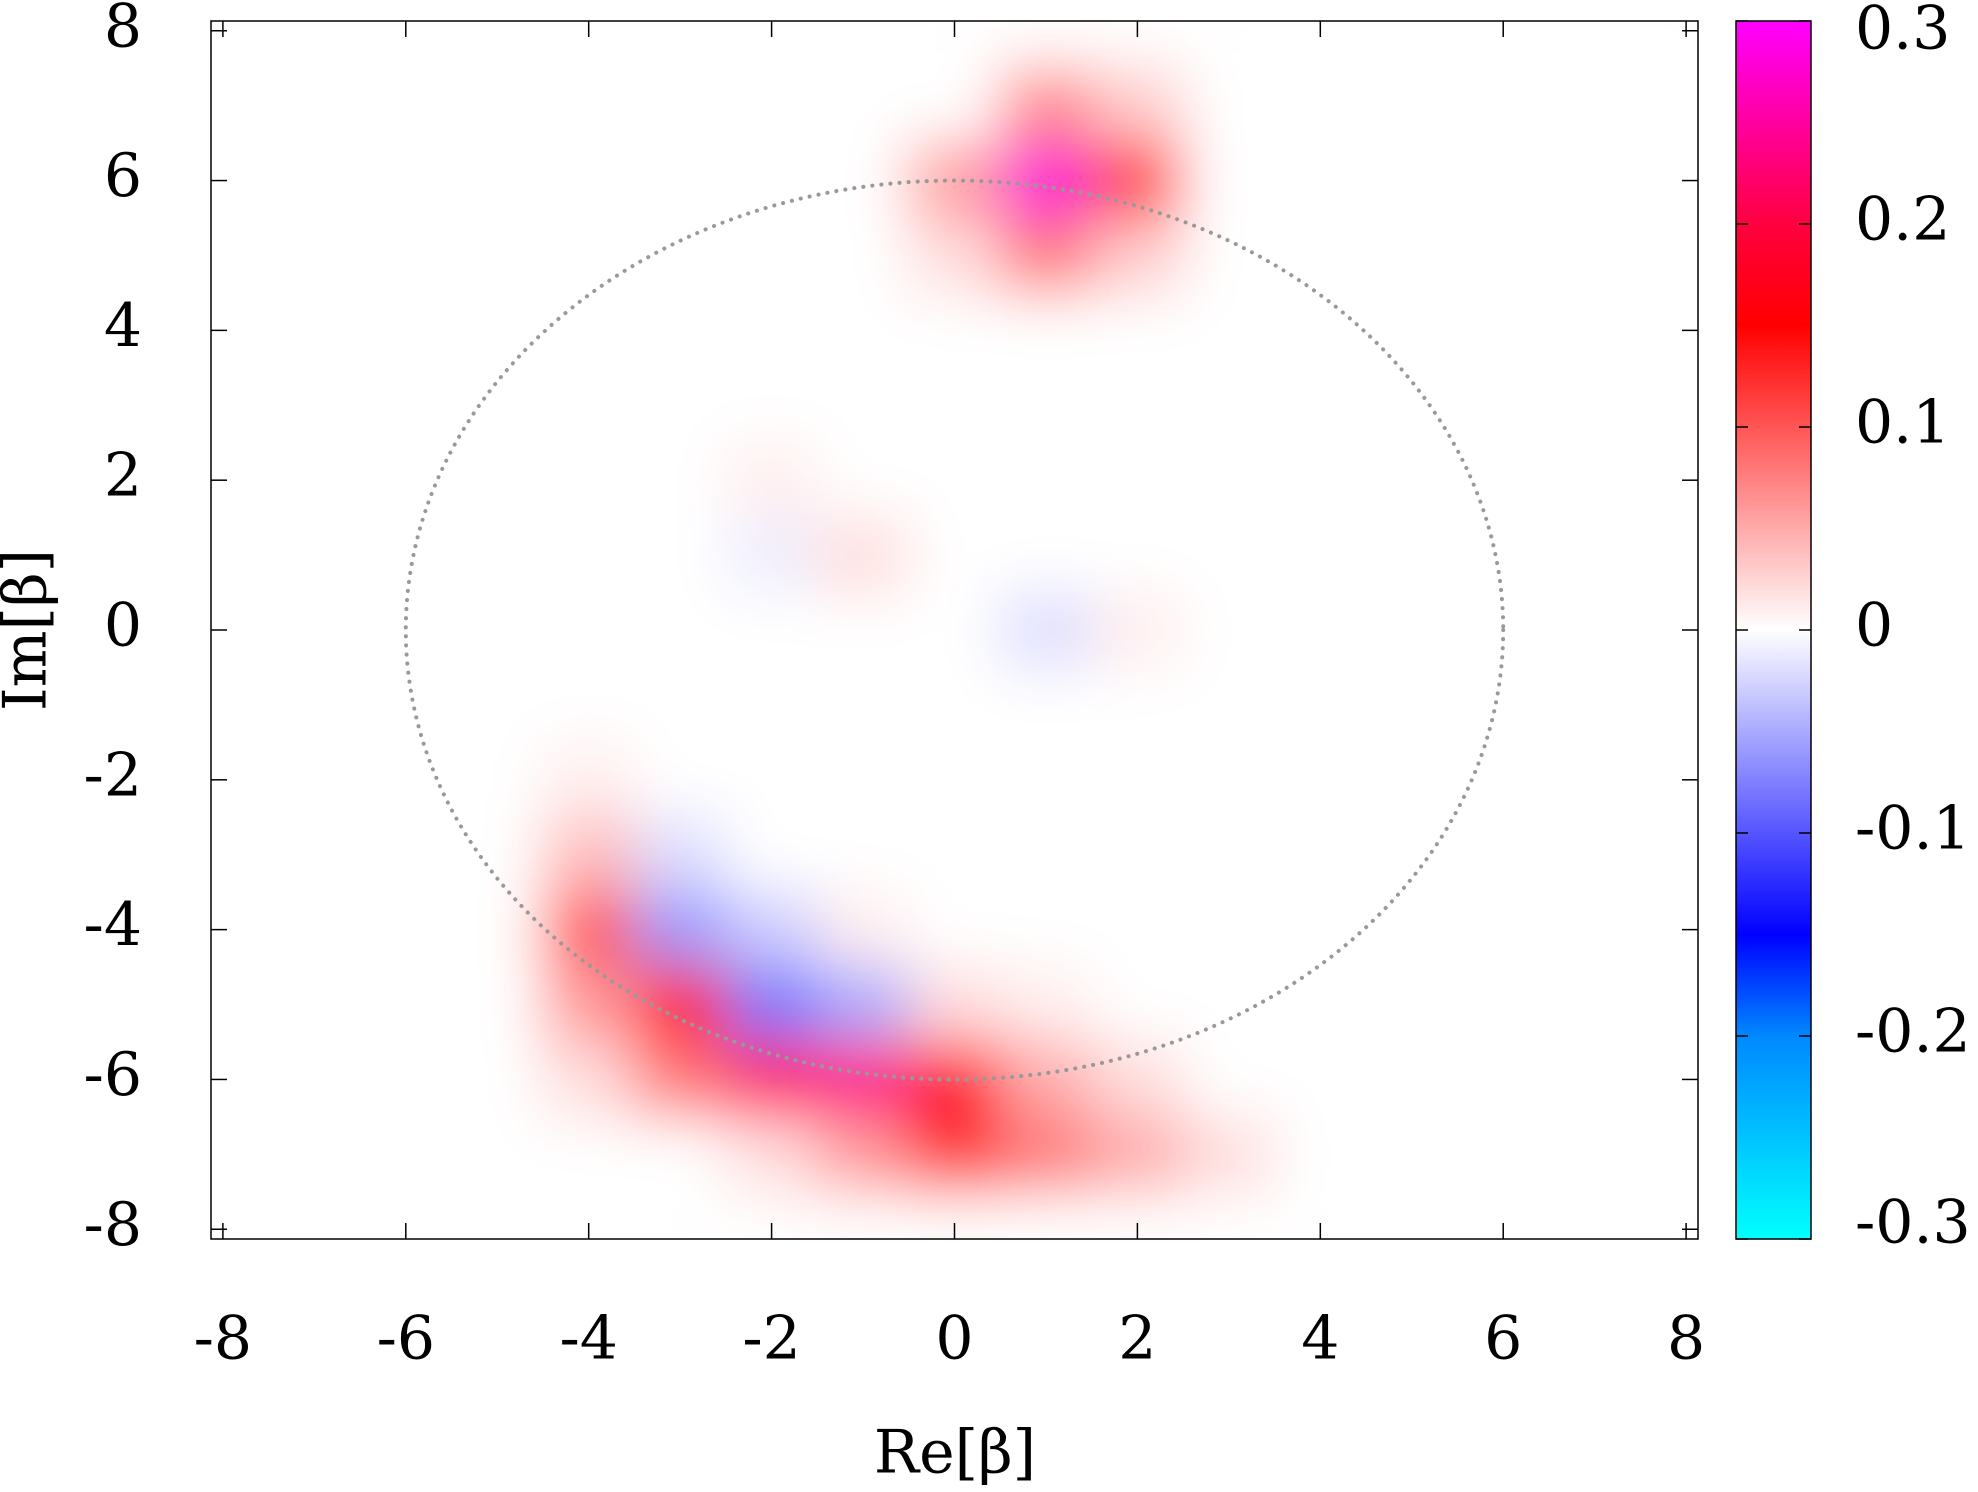  What do you see at coordinates (113, 1225) in the screenshot?
I see `y-tick-label: -8` at bounding box center [113, 1225].